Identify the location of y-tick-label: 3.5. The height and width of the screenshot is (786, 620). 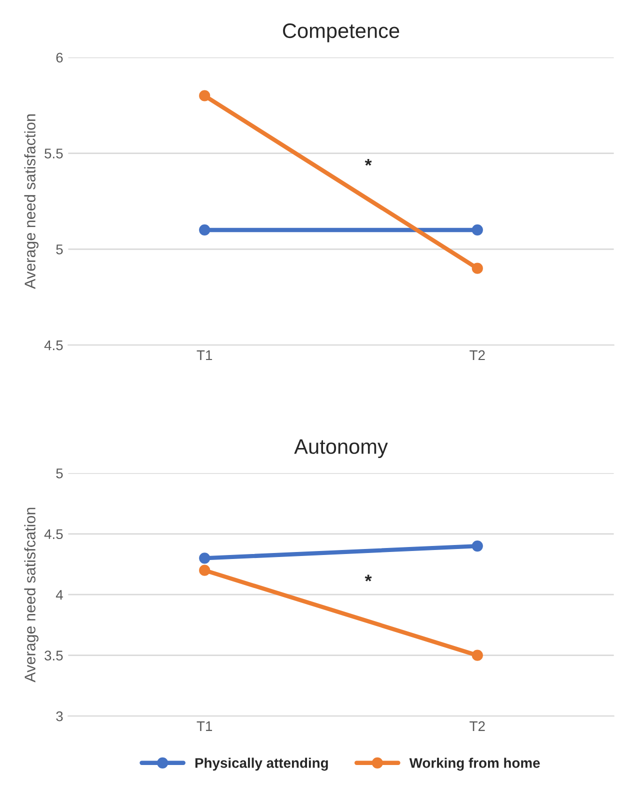
(53, 655).